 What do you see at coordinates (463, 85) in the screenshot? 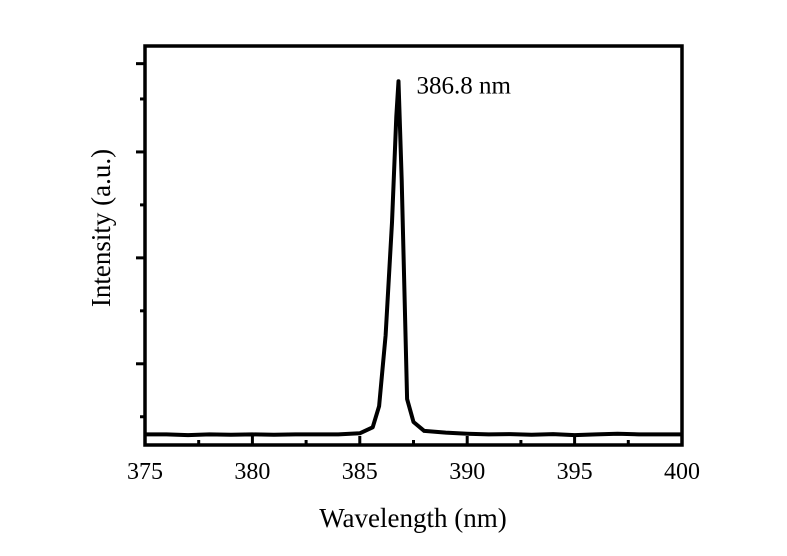
I see `peak-annotation: 386.8 nm` at bounding box center [463, 85].